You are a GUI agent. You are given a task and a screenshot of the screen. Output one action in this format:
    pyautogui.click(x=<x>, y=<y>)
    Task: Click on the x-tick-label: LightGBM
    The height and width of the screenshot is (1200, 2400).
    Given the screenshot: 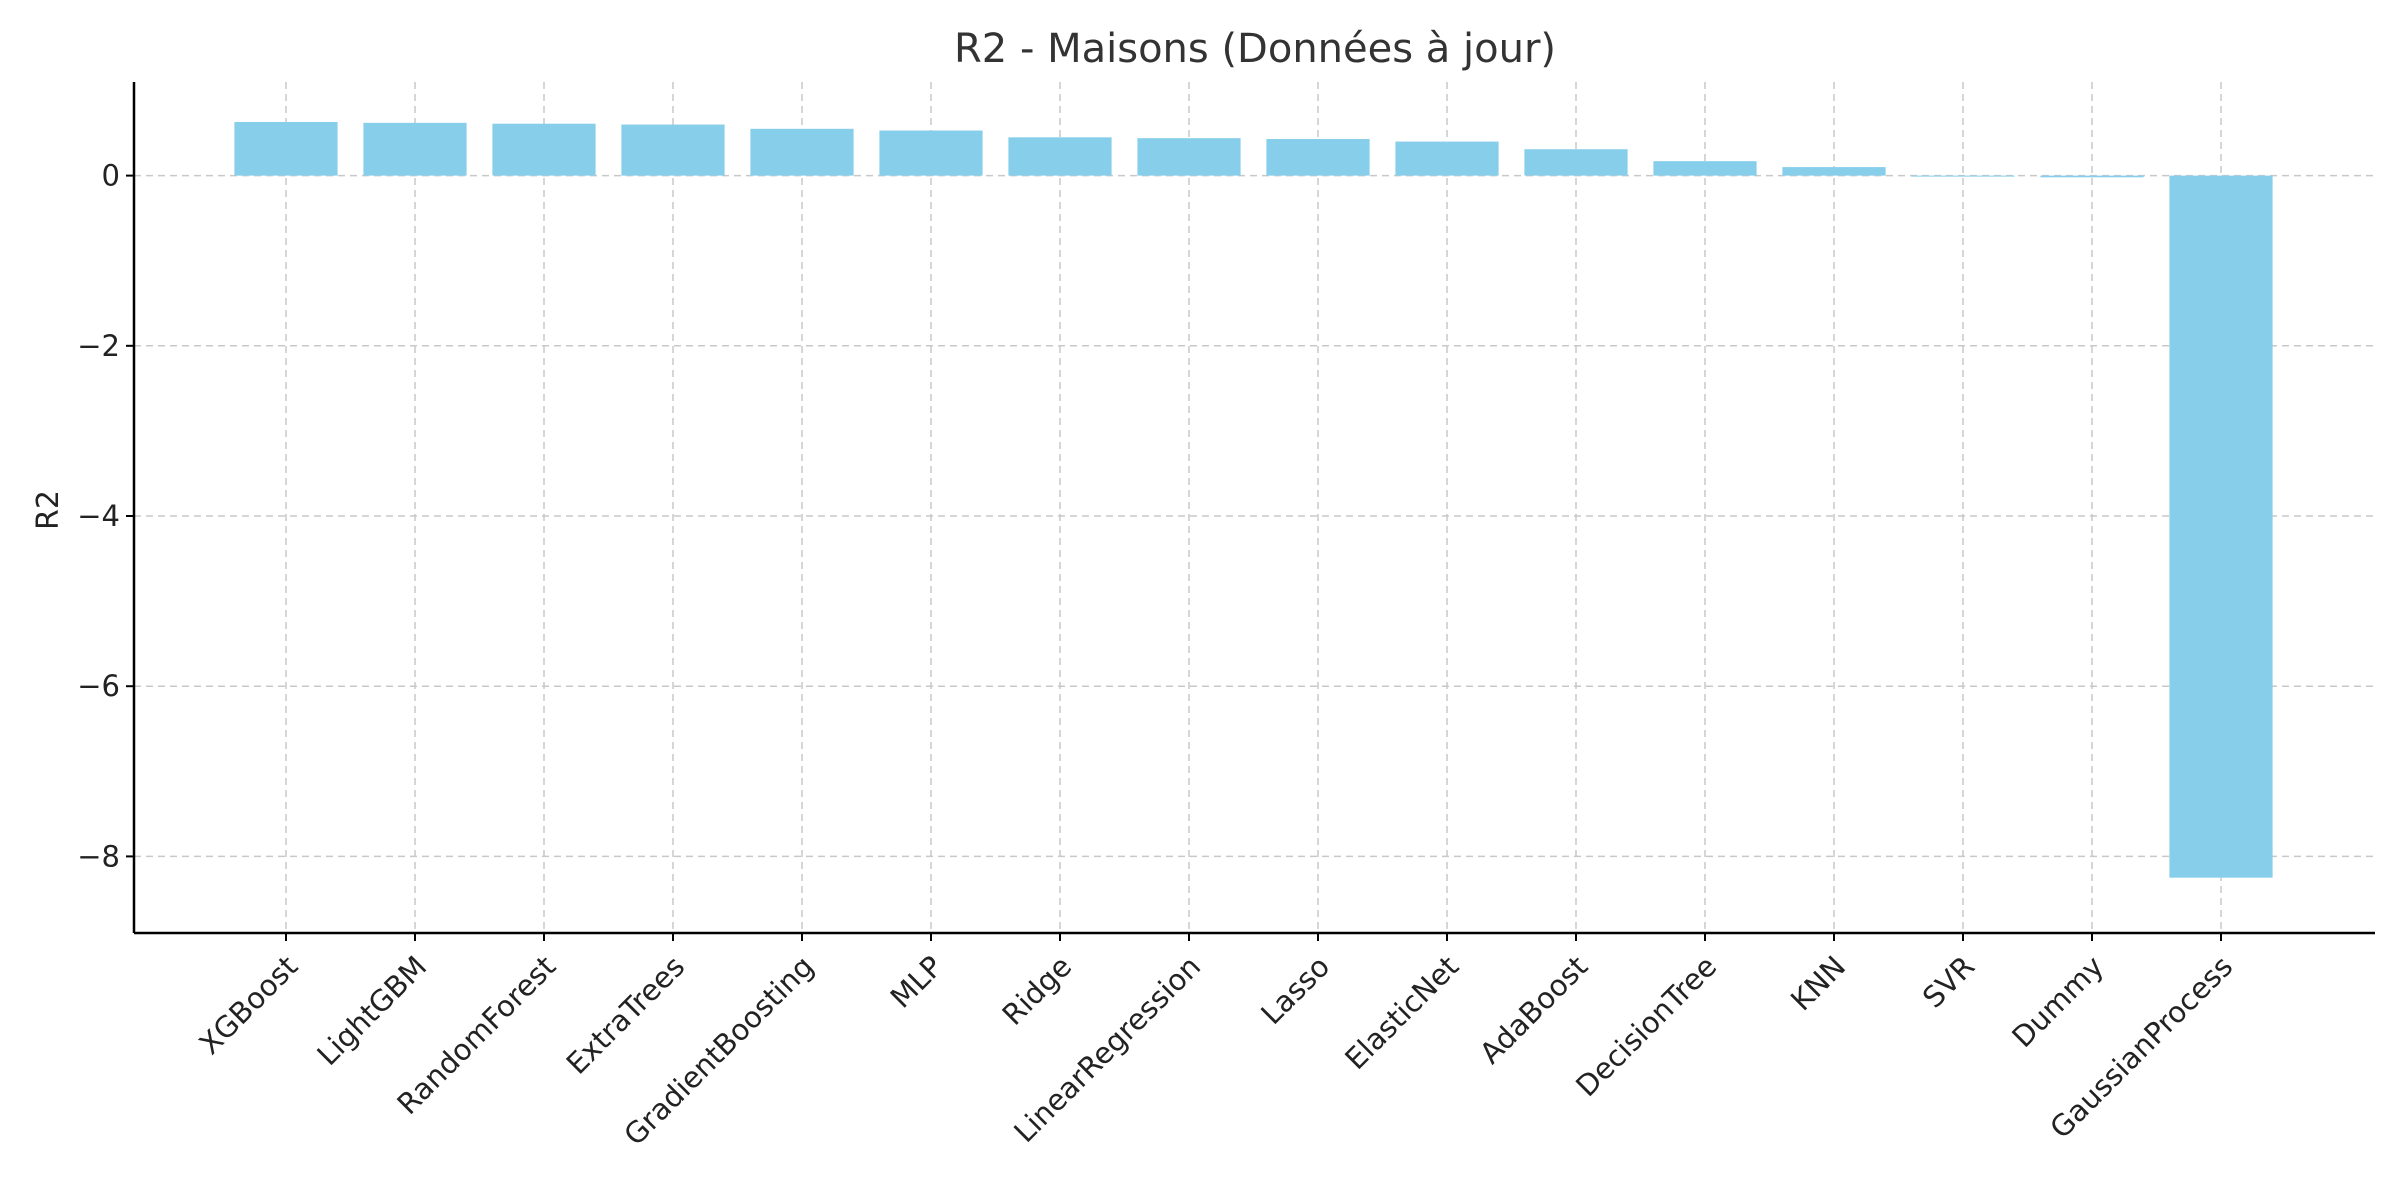 What is the action you would take?
    pyautogui.click(x=371, y=1010)
    